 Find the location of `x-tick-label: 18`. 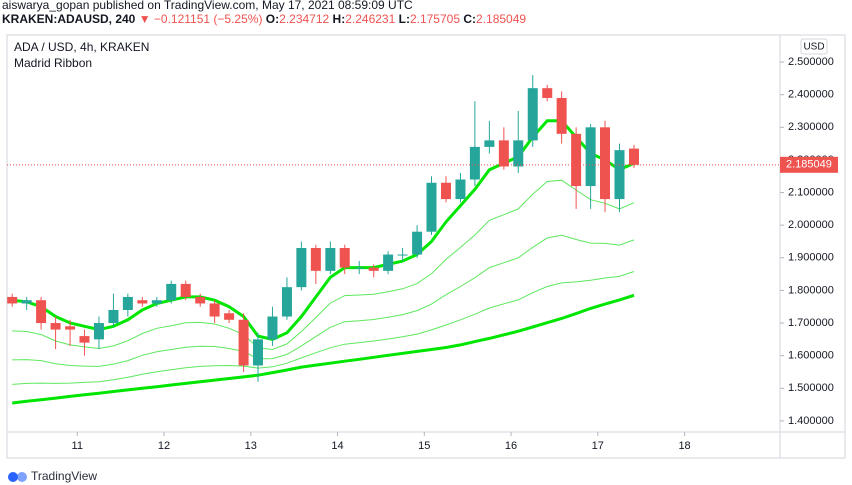

x-tick-label: 18 is located at coordinates (684, 446).